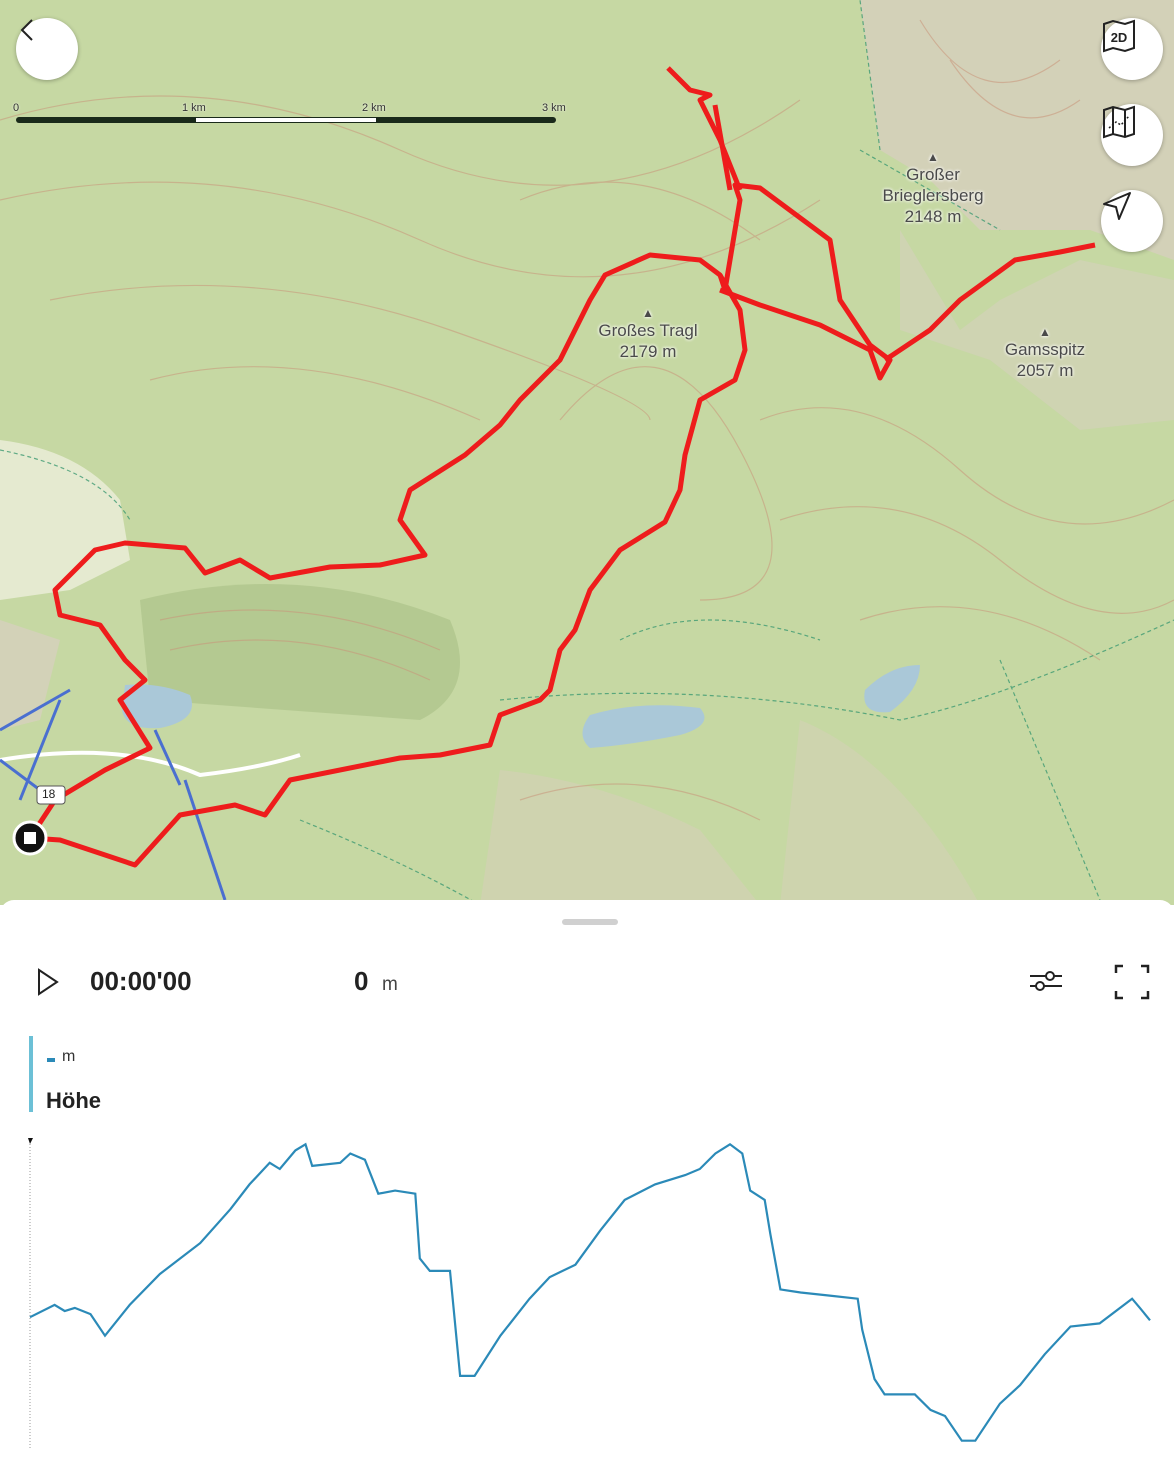 This screenshot has width=1174, height=1480. Describe the element at coordinates (1117, 206) in the screenshot. I see `navigation-arrow-icon` at that location.